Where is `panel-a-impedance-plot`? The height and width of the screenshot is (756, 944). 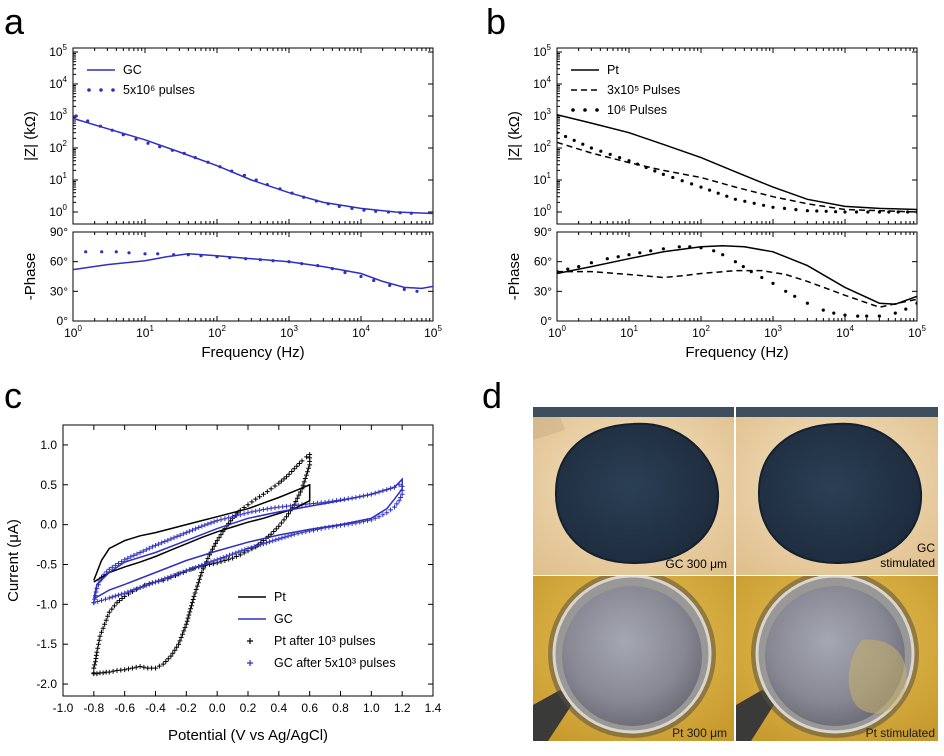 panel-a-impedance-plot is located at coordinates (253, 164).